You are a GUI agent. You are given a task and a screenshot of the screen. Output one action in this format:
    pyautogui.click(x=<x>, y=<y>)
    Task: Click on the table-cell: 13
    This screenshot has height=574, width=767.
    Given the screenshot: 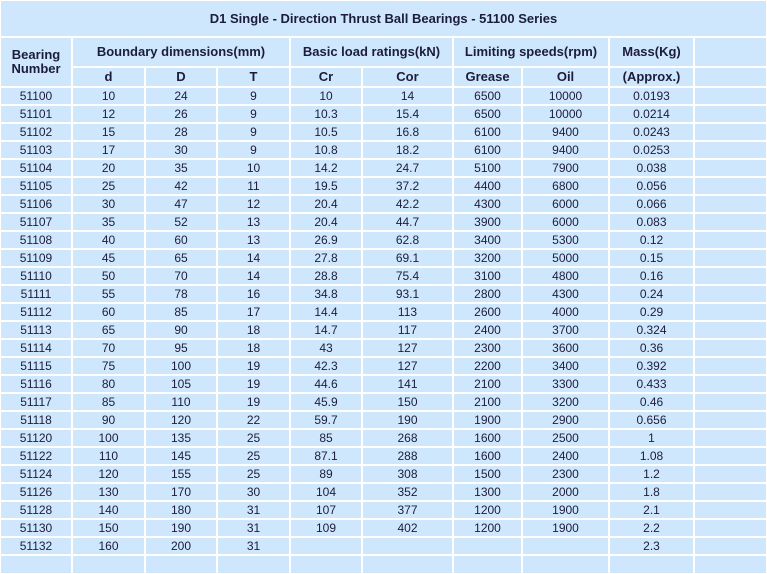 What is the action you would take?
    pyautogui.click(x=253, y=240)
    